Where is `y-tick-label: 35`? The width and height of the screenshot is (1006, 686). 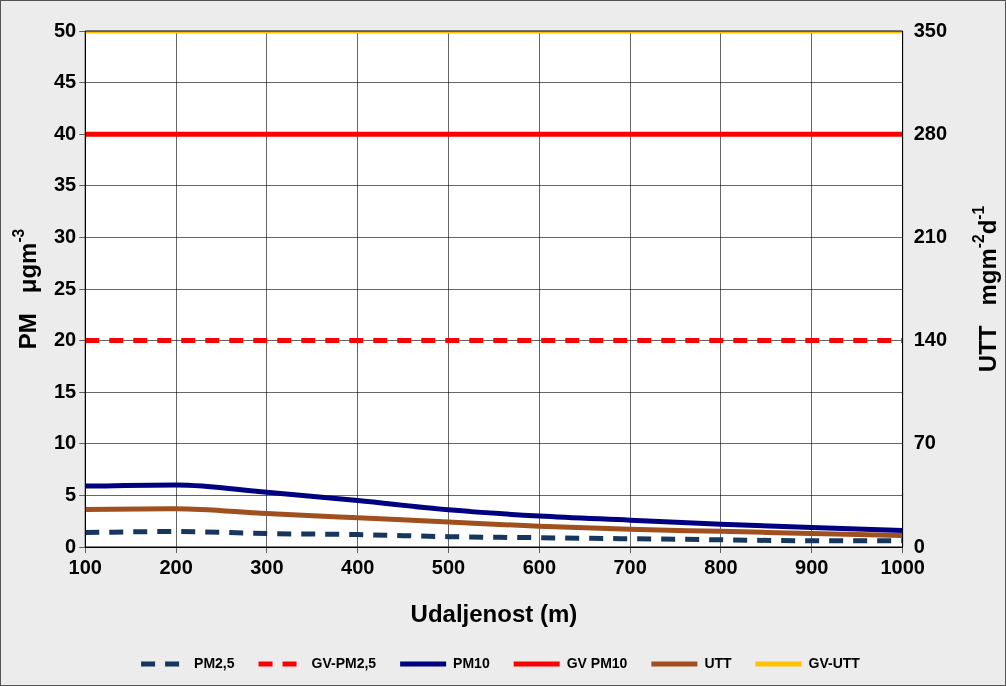 y-tick-label: 35 is located at coordinates (65, 184).